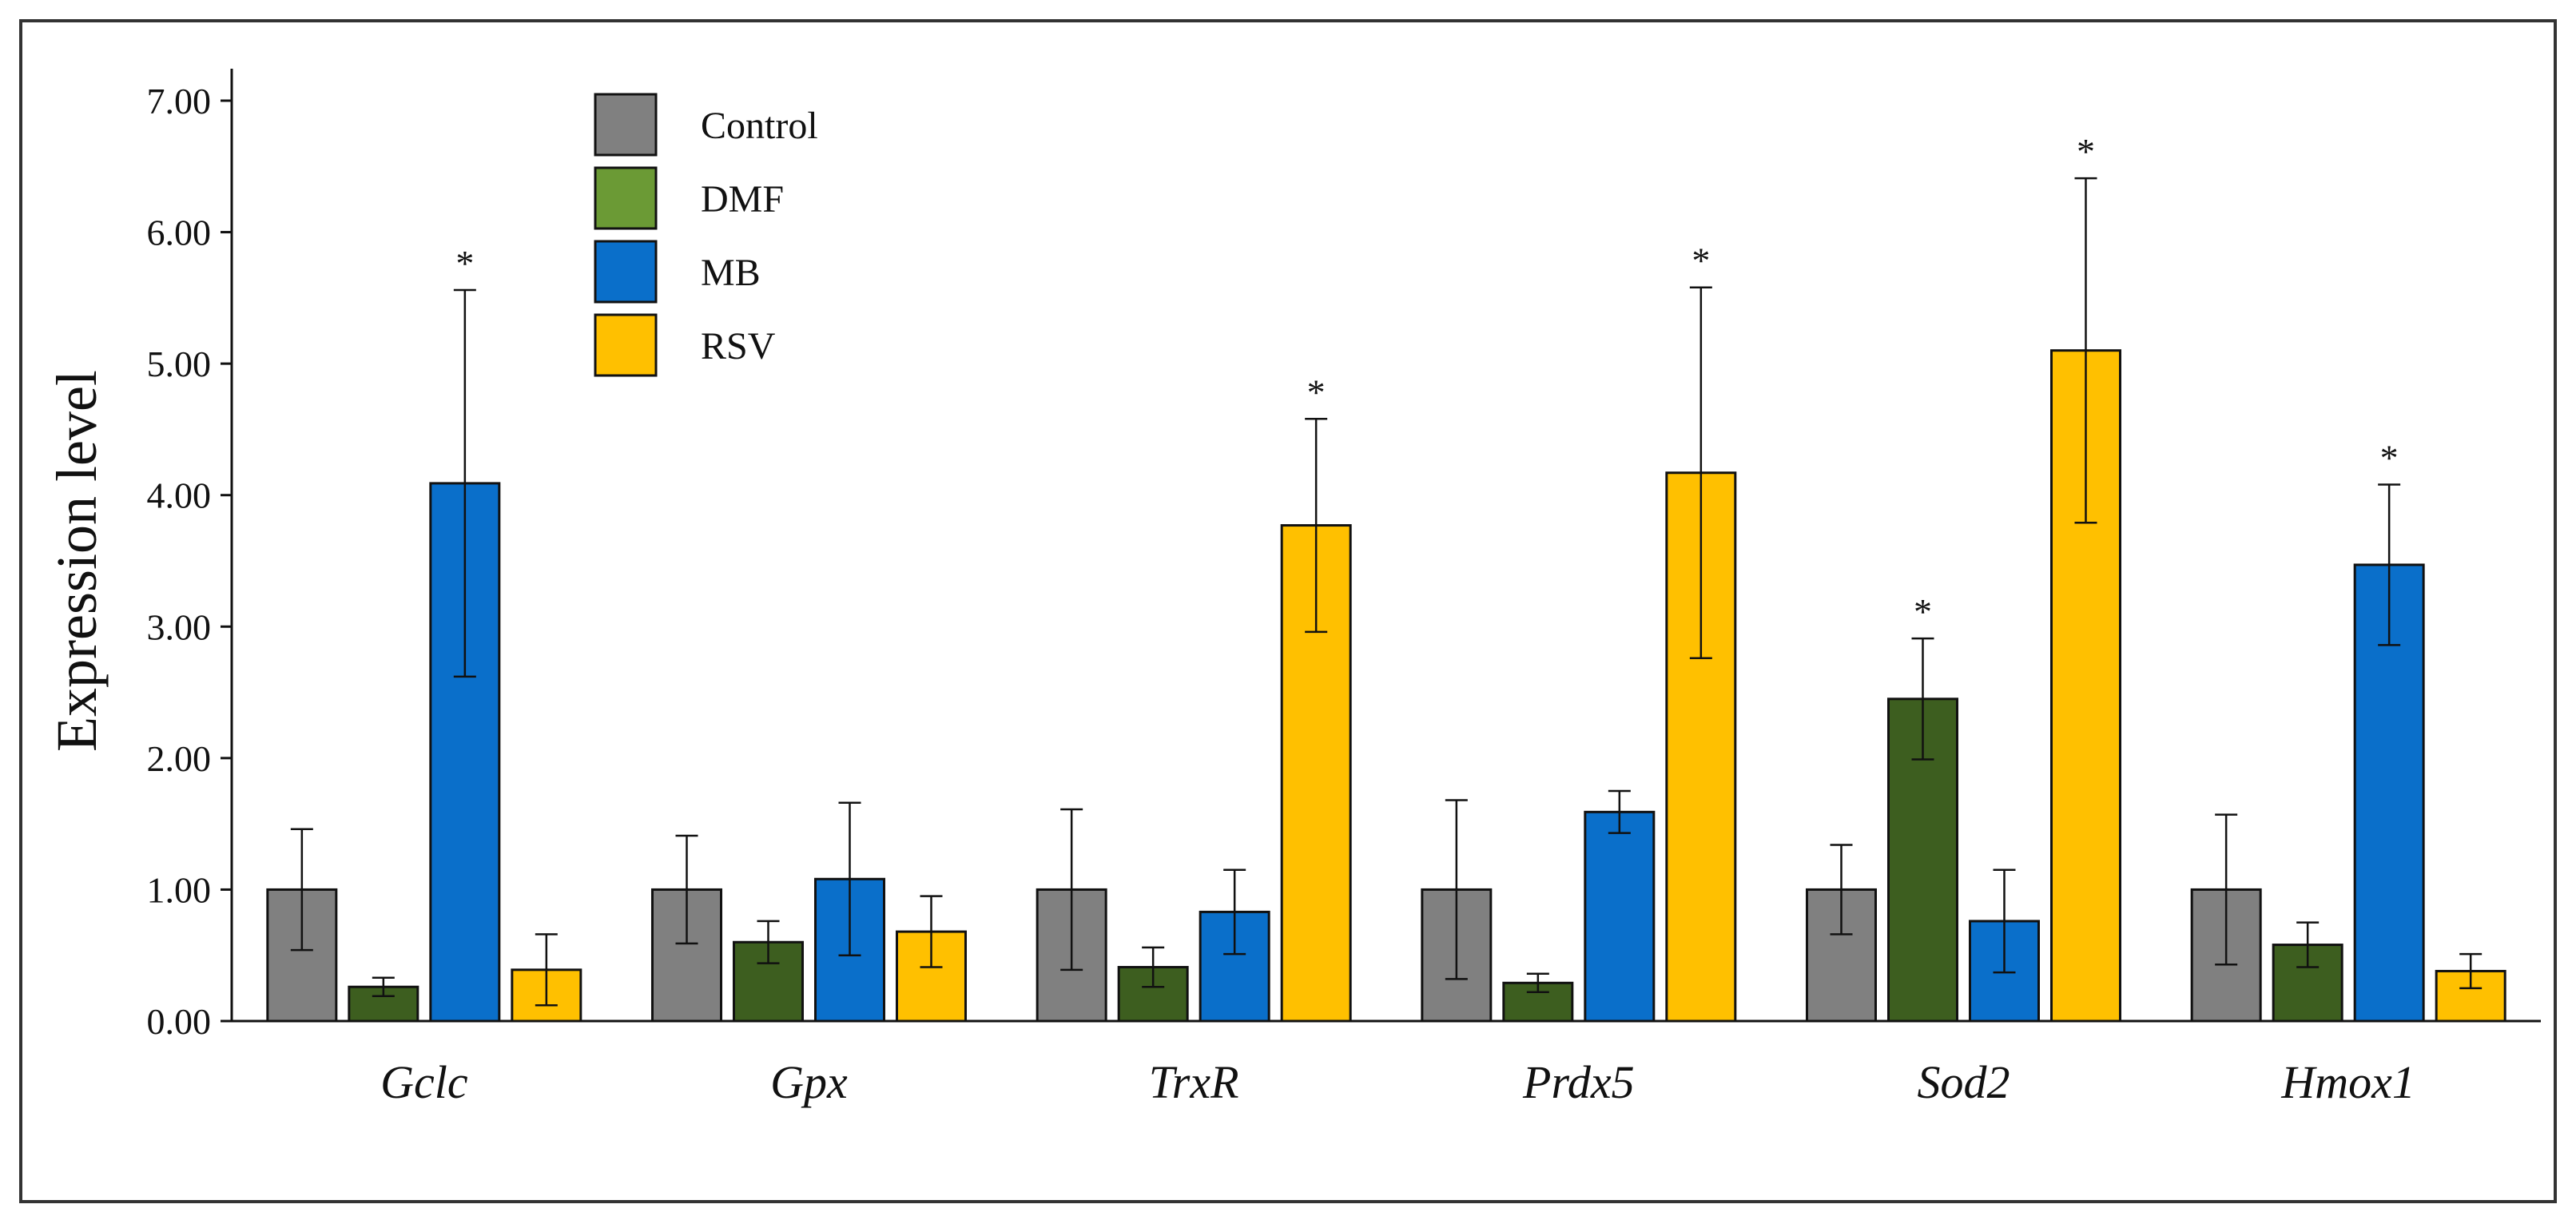  What do you see at coordinates (179, 364) in the screenshot?
I see `y-tick-label: 5.00` at bounding box center [179, 364].